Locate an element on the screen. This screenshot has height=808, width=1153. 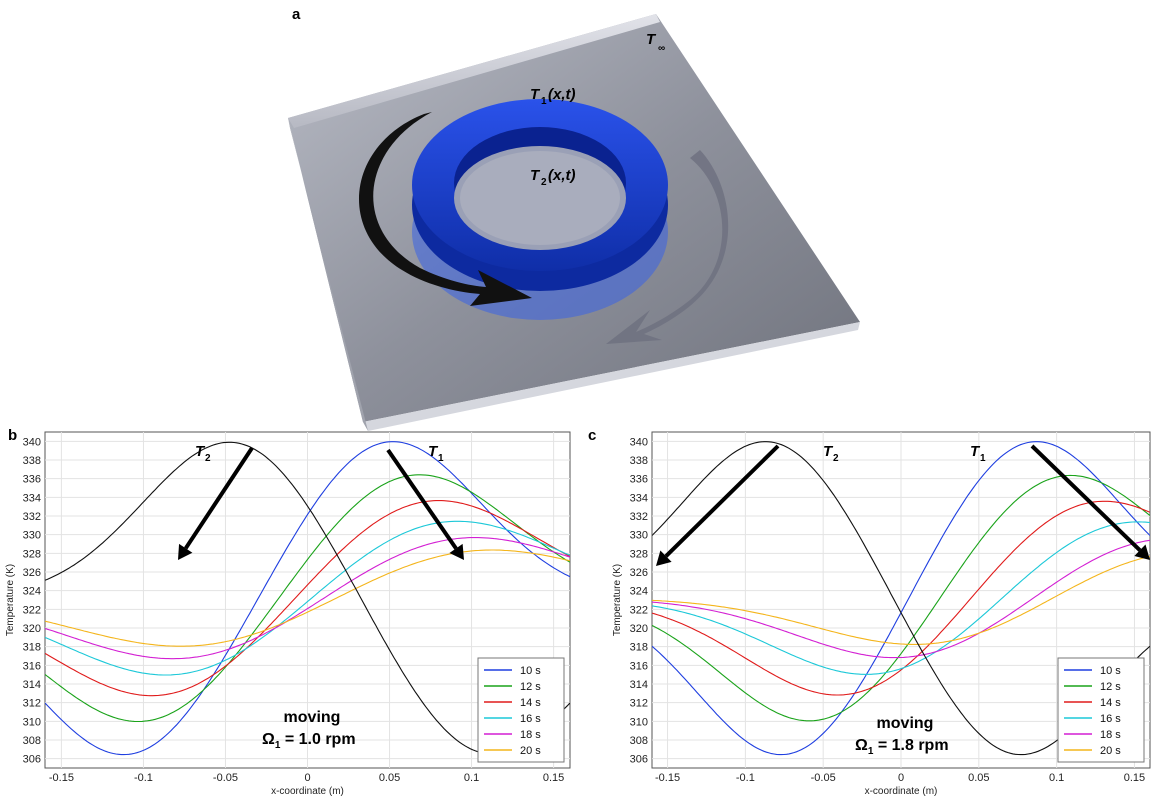
x-tick-label: 0.1 is located at coordinates (1056, 778).